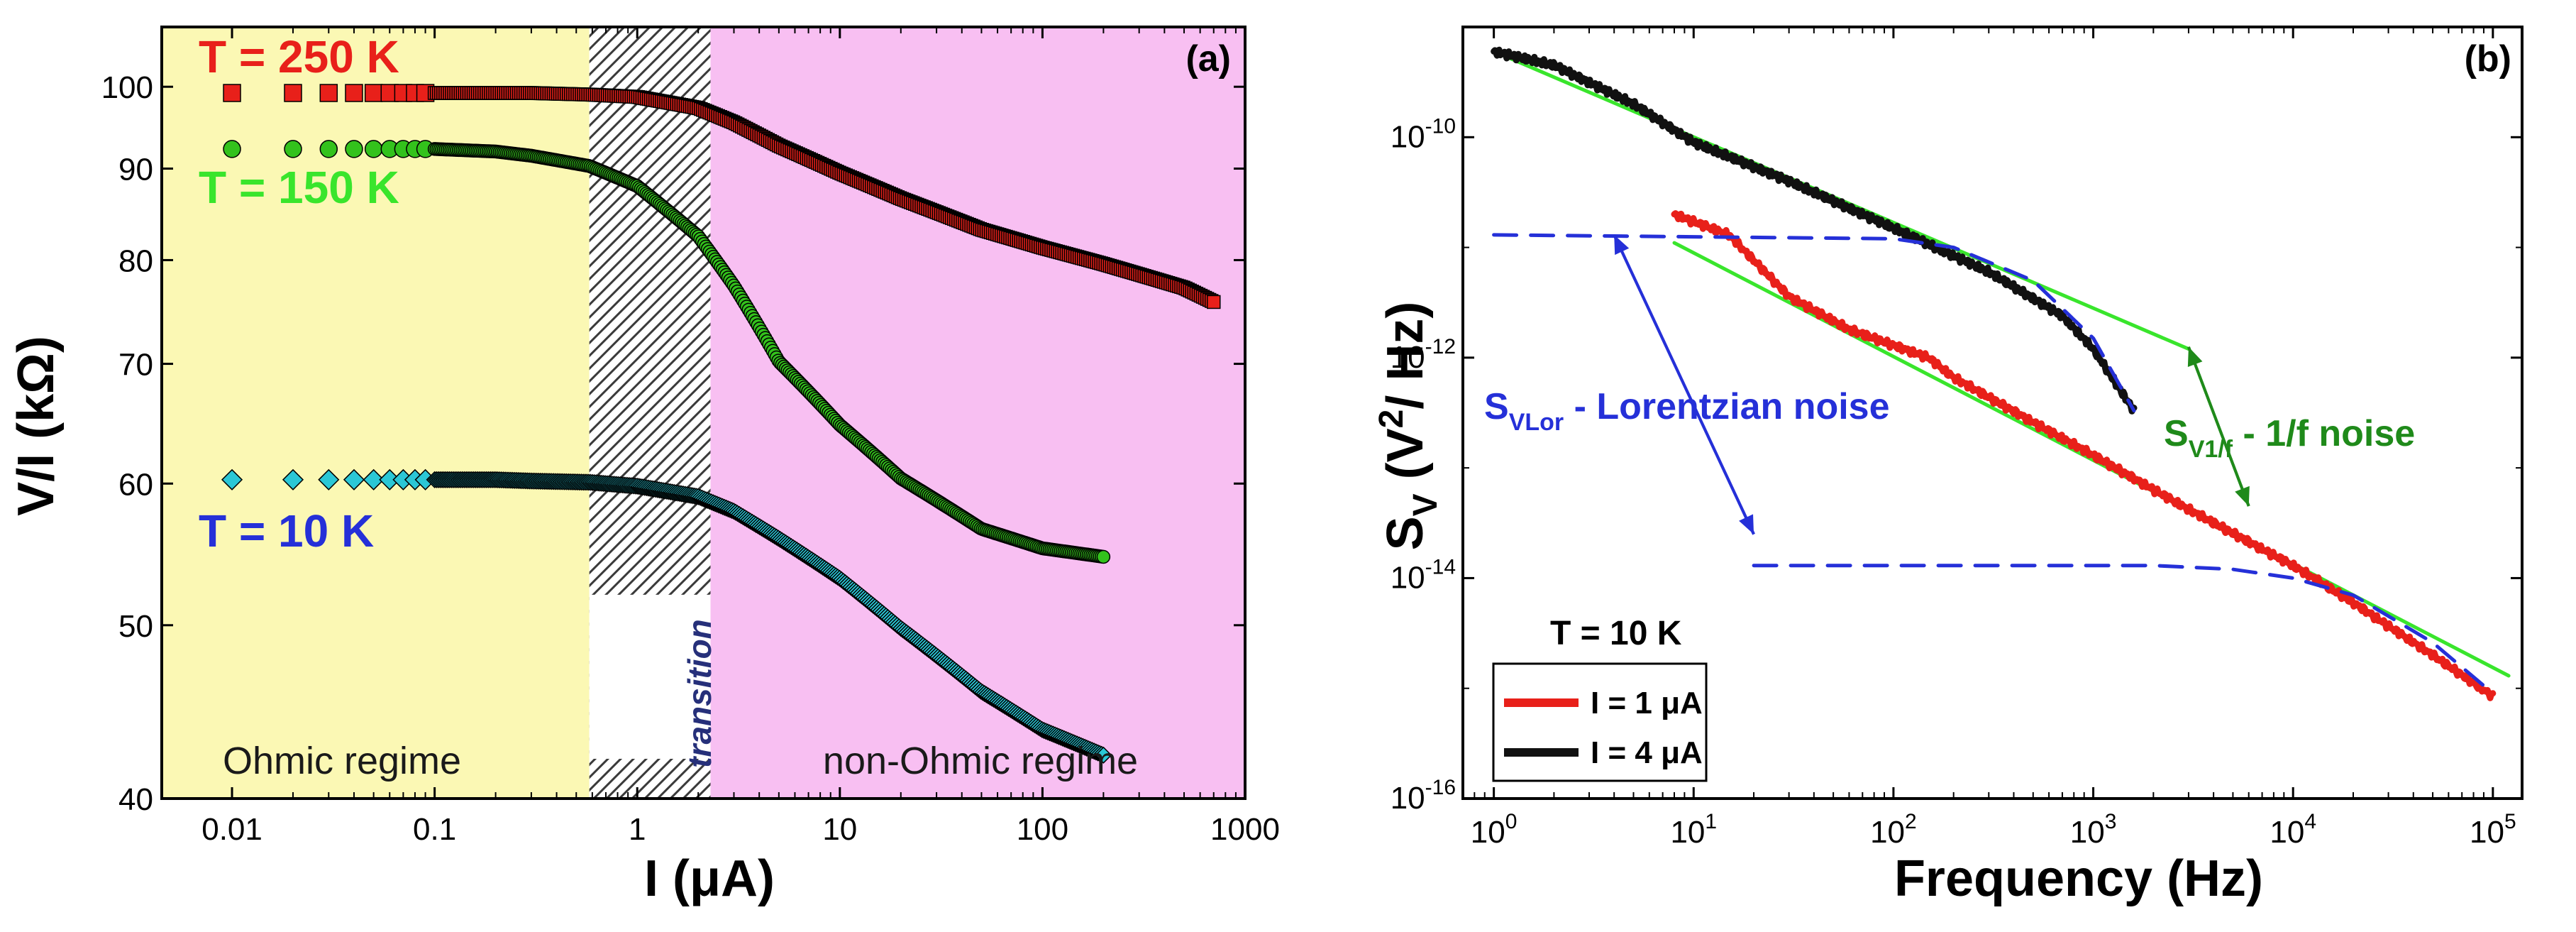 The height and width of the screenshot is (932, 2576). Describe the element at coordinates (1647, 752) in the screenshot. I see `legend-label-4ua: I = 4 μA` at that location.